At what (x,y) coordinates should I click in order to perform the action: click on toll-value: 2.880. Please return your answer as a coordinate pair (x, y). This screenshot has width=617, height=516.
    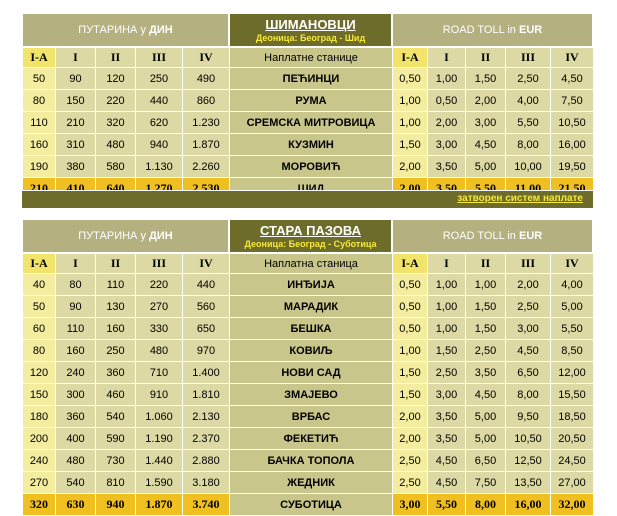
    Looking at the image, I should click on (206, 460).